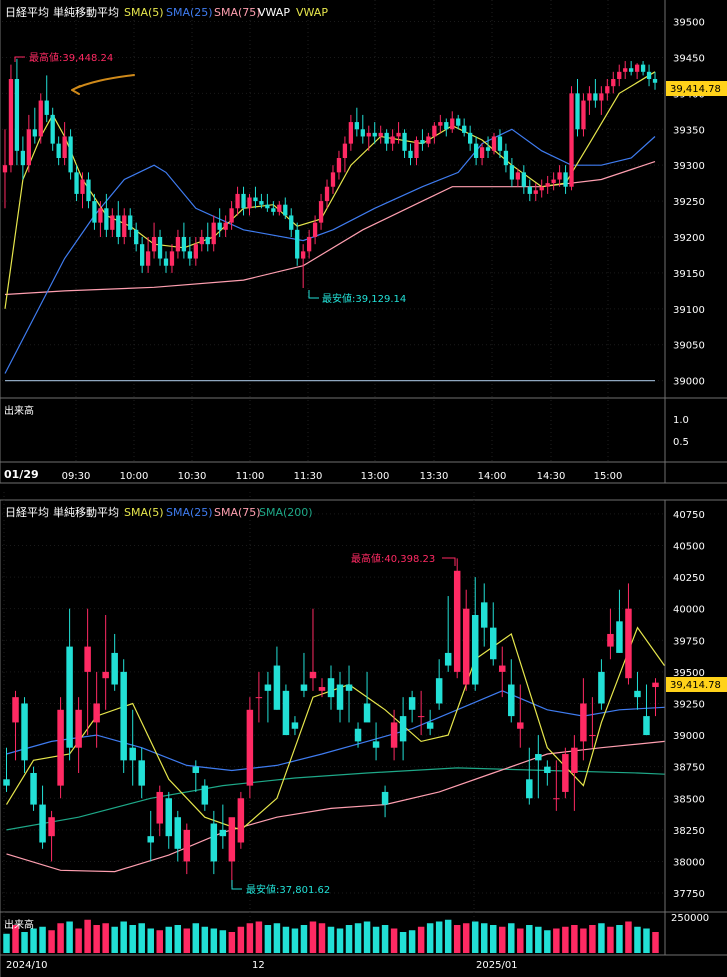  Describe the element at coordinates (76, 476) in the screenshot. I see `top-x-tick-label: 09:30` at that location.